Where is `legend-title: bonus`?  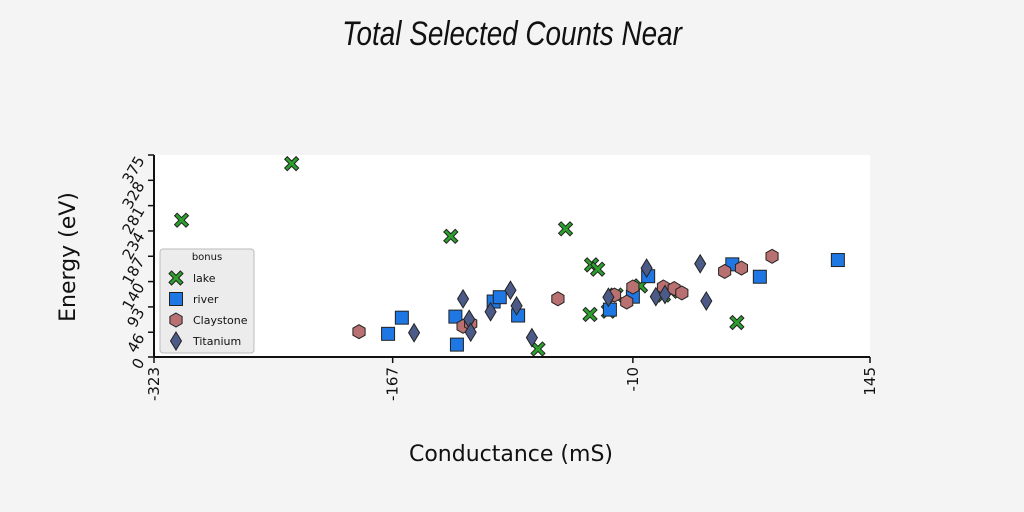
legend-title: bonus is located at coordinates (207, 257).